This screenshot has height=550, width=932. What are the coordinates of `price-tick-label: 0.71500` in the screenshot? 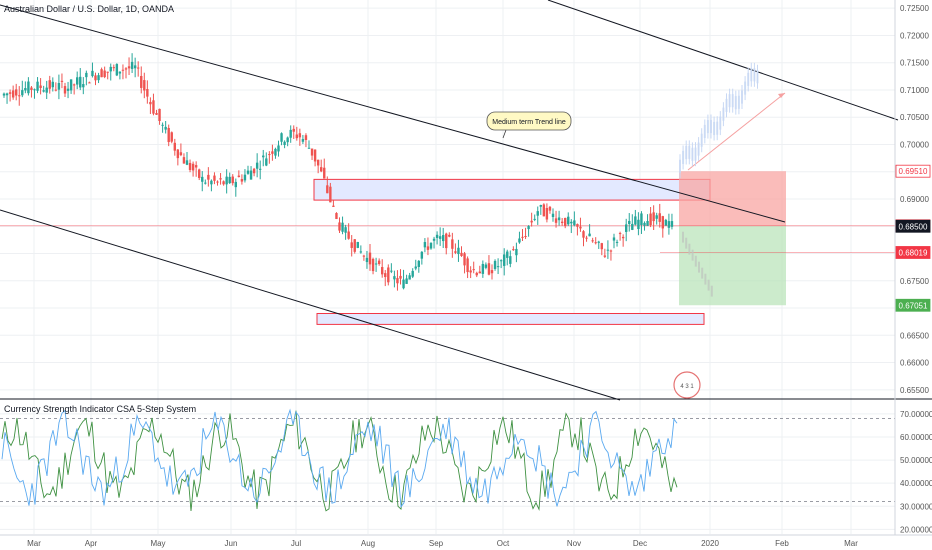 It's located at (914, 63).